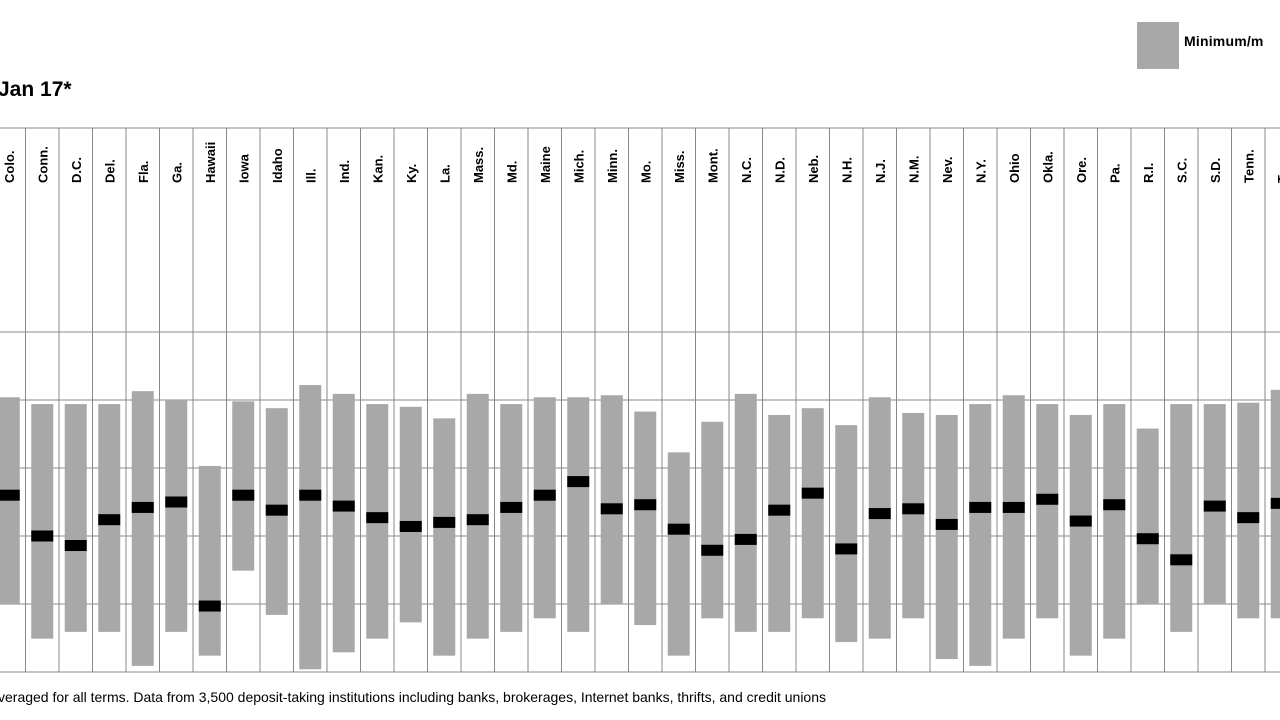 This screenshot has width=1280, height=720. I want to click on category-label: Okla., so click(1047, 167).